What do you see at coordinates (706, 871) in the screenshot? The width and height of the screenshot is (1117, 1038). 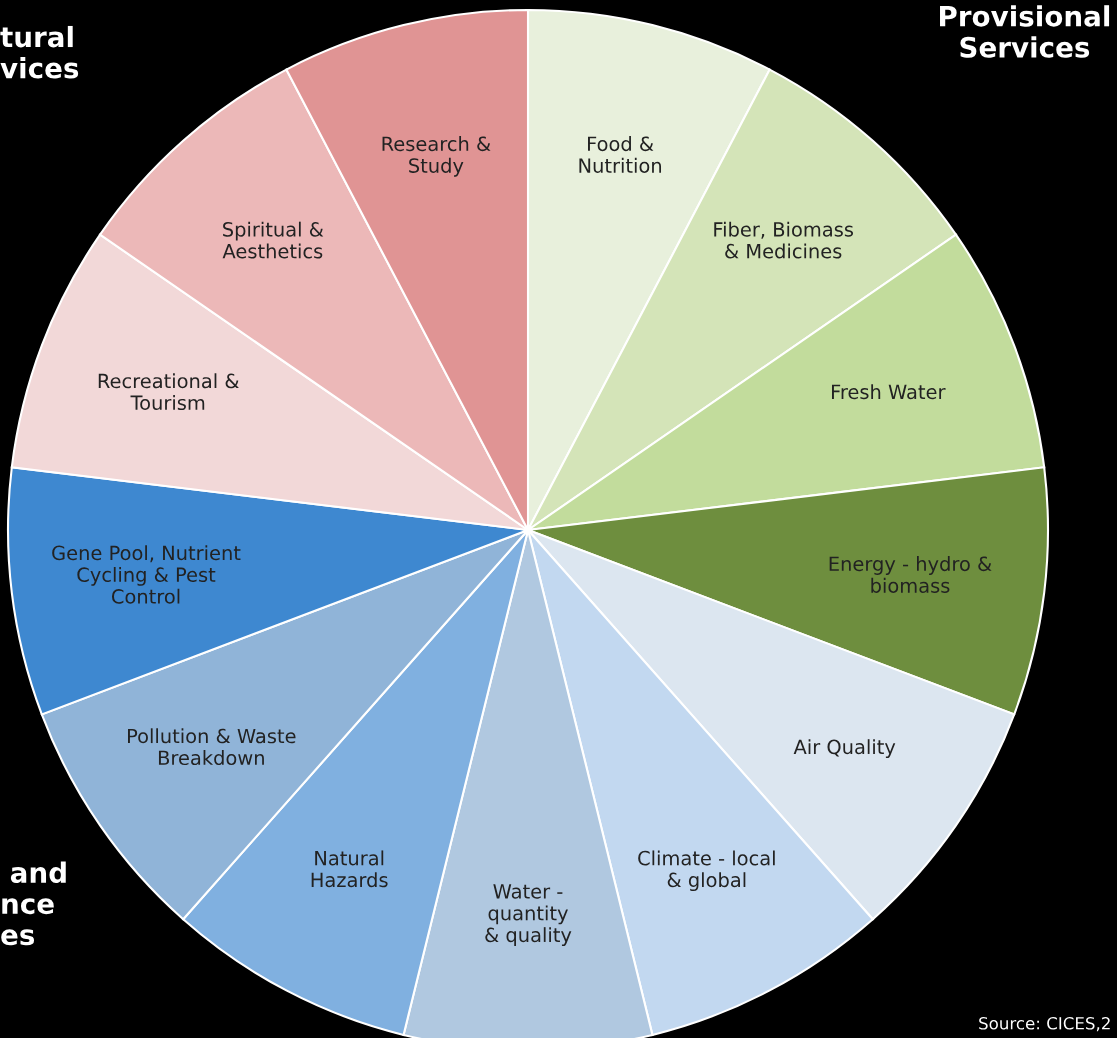 I see `slice-label: Climate - local & global` at bounding box center [706, 871].